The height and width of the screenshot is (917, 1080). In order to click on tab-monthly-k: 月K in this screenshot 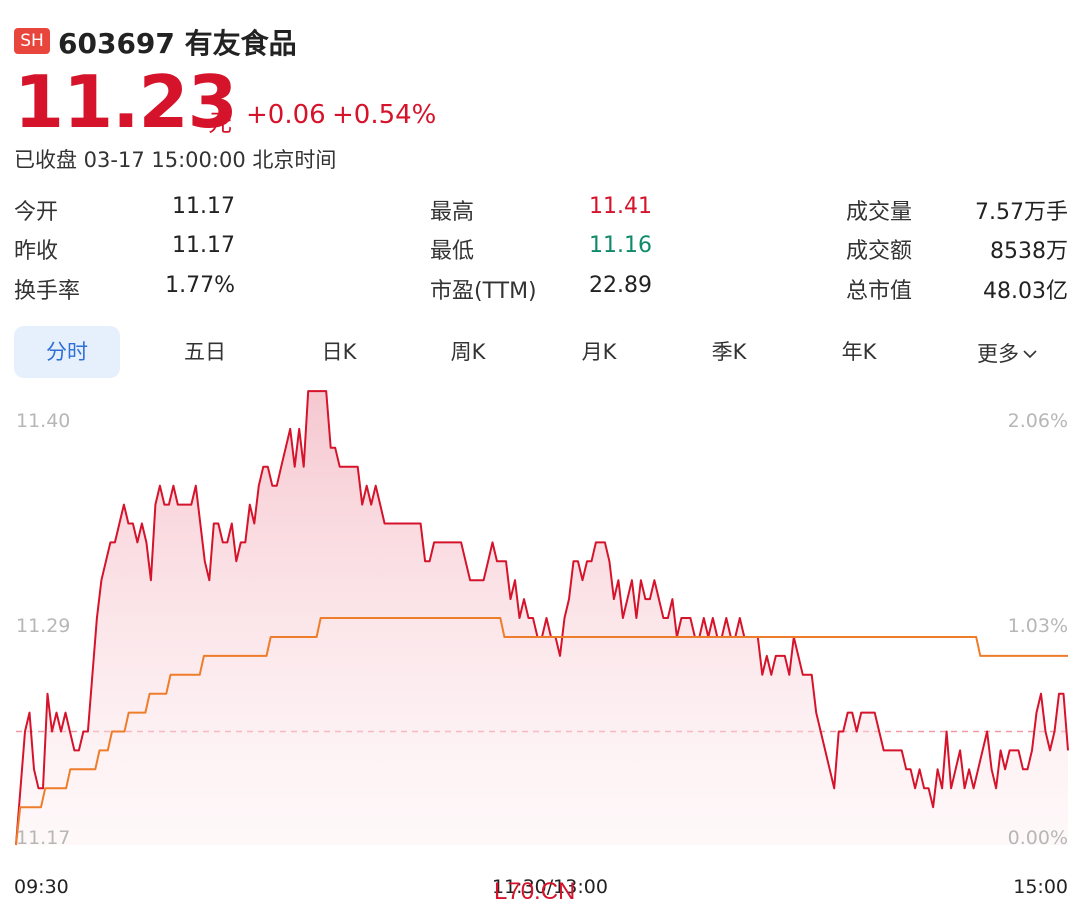, I will do `click(599, 352)`.